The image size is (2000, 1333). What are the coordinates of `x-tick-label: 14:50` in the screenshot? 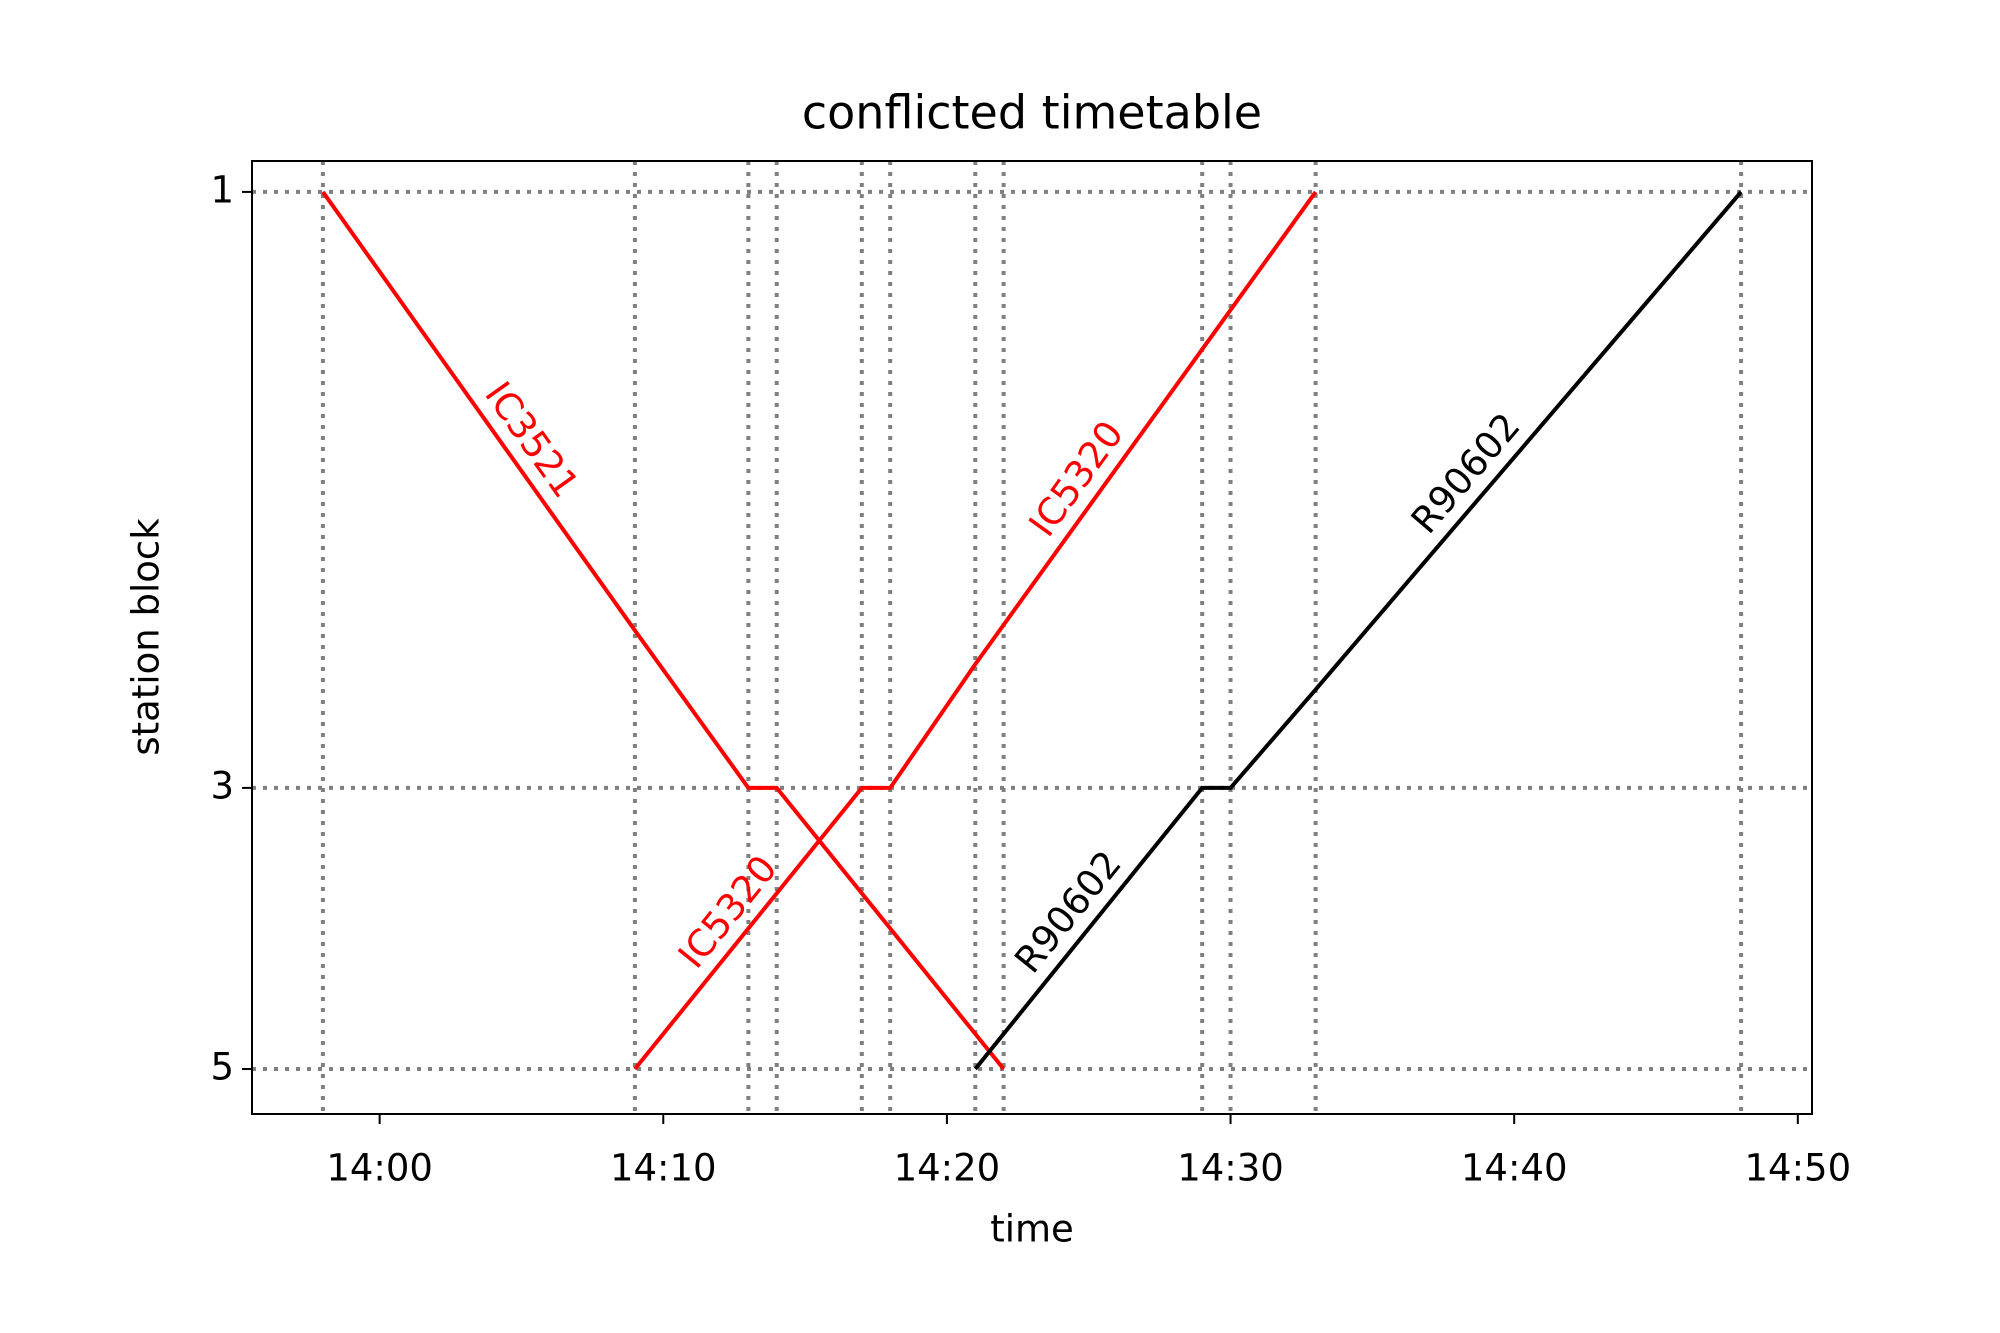 It's located at (1797, 1168).